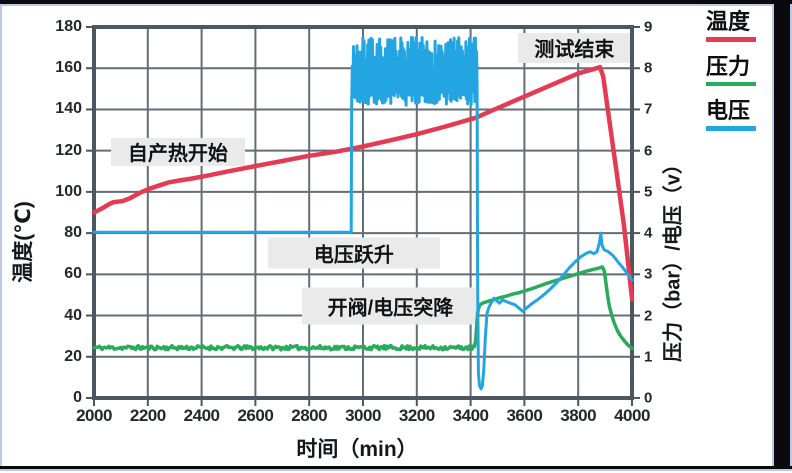 The image size is (792, 473). Describe the element at coordinates (73, 233) in the screenshot. I see `y-left-tick-label: 80` at that location.